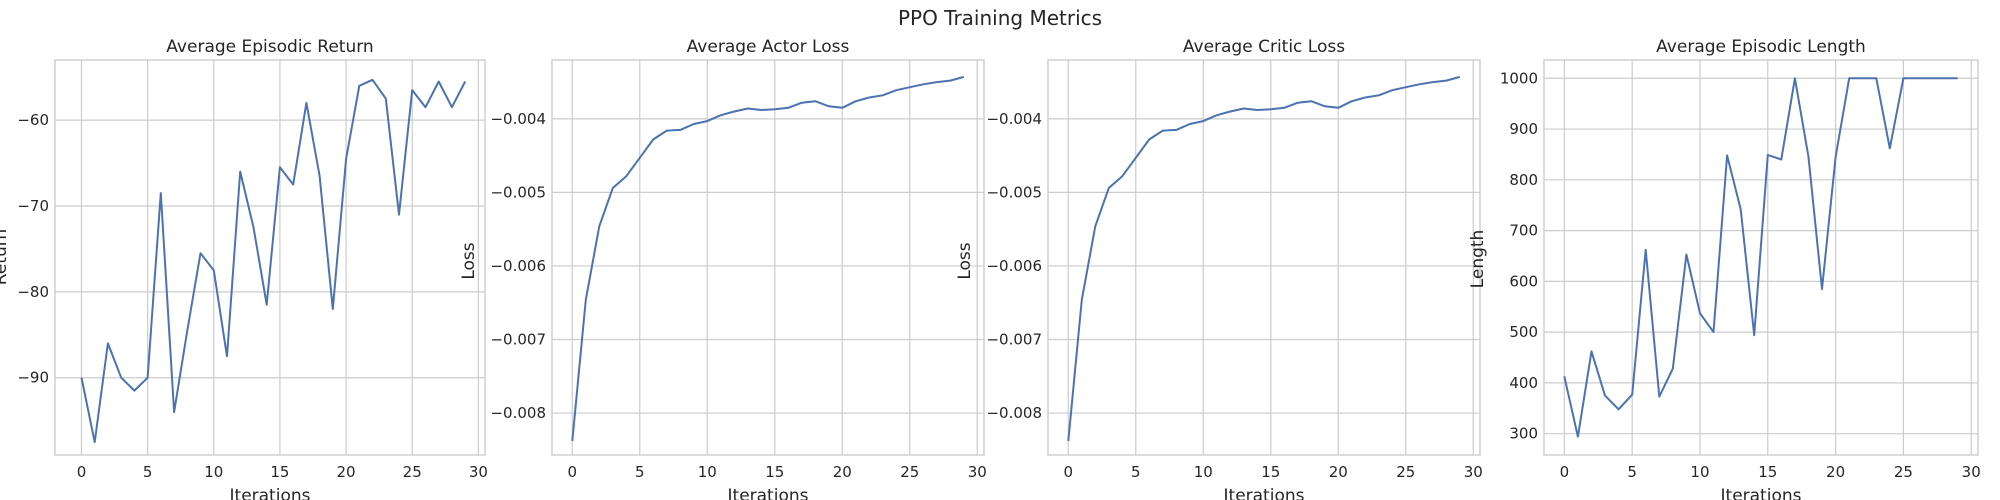 The height and width of the screenshot is (500, 2000). Describe the element at coordinates (1523, 332) in the screenshot. I see `y-tick-label: 500` at that location.